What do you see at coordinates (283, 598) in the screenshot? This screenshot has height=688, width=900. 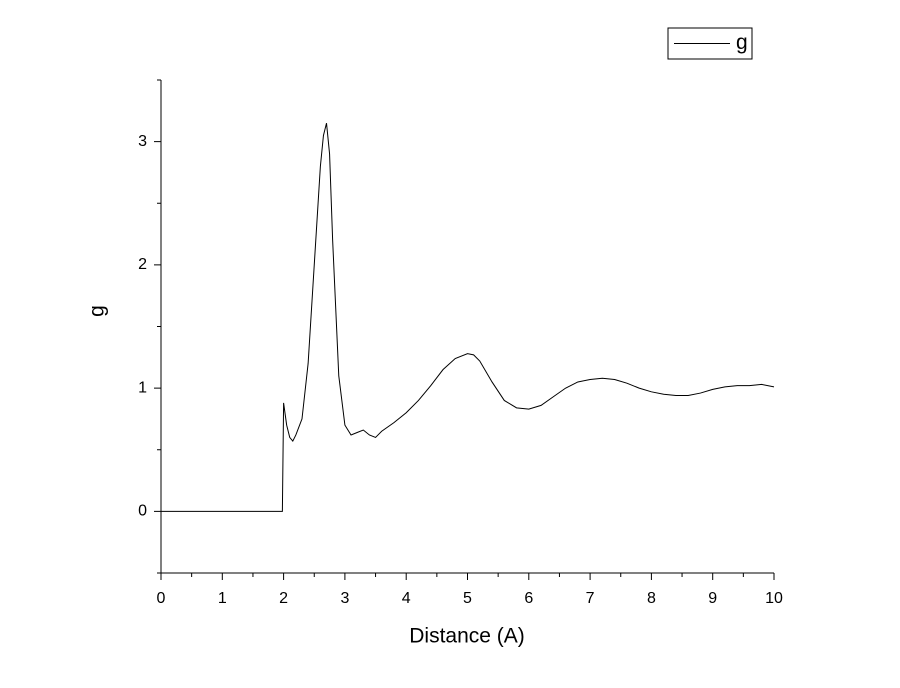 I see `x-tick-label: 2` at bounding box center [283, 598].